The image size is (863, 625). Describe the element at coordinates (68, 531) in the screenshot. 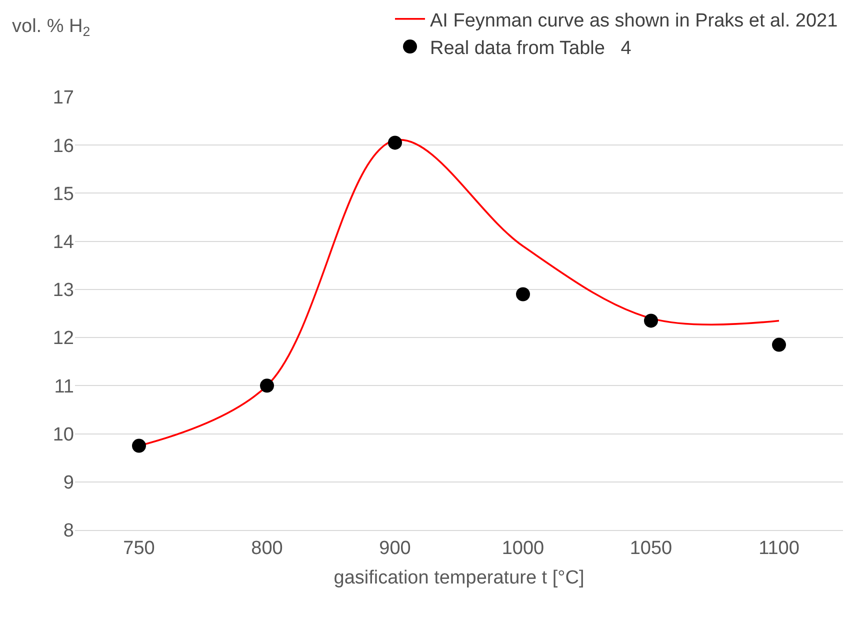

I see `y-tick-label: 8` at that location.